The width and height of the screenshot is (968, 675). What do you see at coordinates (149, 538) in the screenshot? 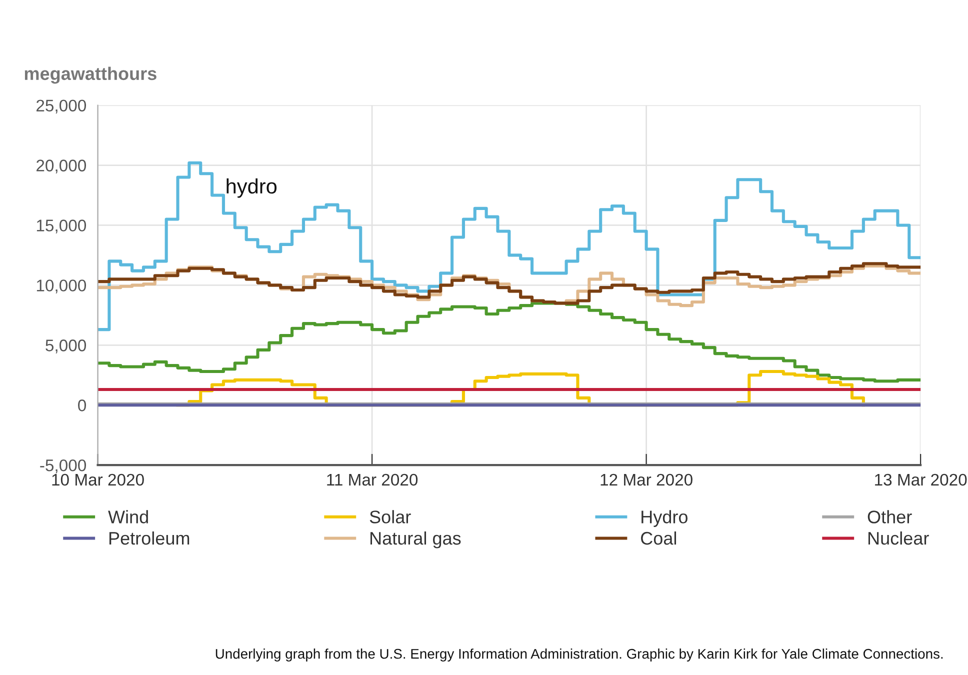
I see `legend-label: Petroleum` at bounding box center [149, 538].